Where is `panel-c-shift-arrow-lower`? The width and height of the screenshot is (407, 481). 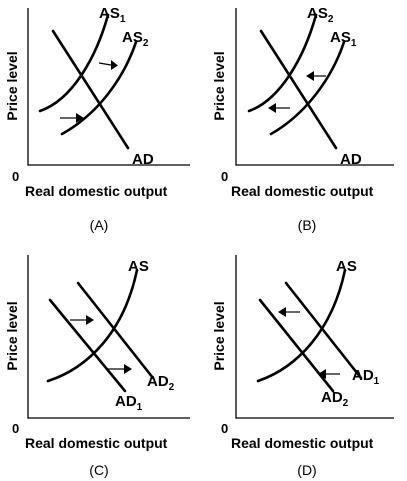
panel-c-shift-arrow-lower is located at coordinates (120, 369).